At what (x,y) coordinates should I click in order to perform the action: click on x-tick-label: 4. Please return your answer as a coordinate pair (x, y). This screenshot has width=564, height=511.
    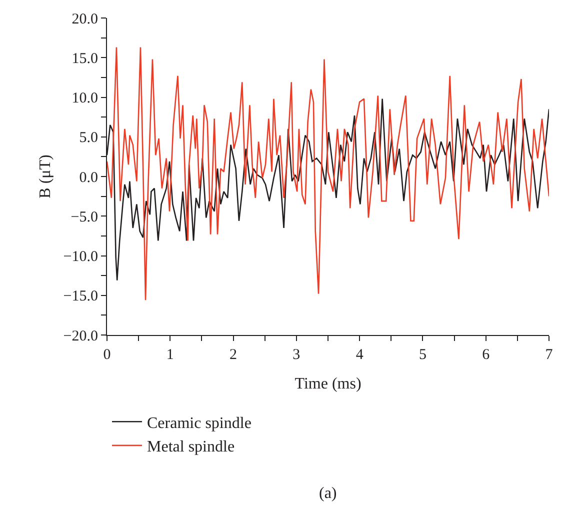
    Looking at the image, I should click on (360, 355).